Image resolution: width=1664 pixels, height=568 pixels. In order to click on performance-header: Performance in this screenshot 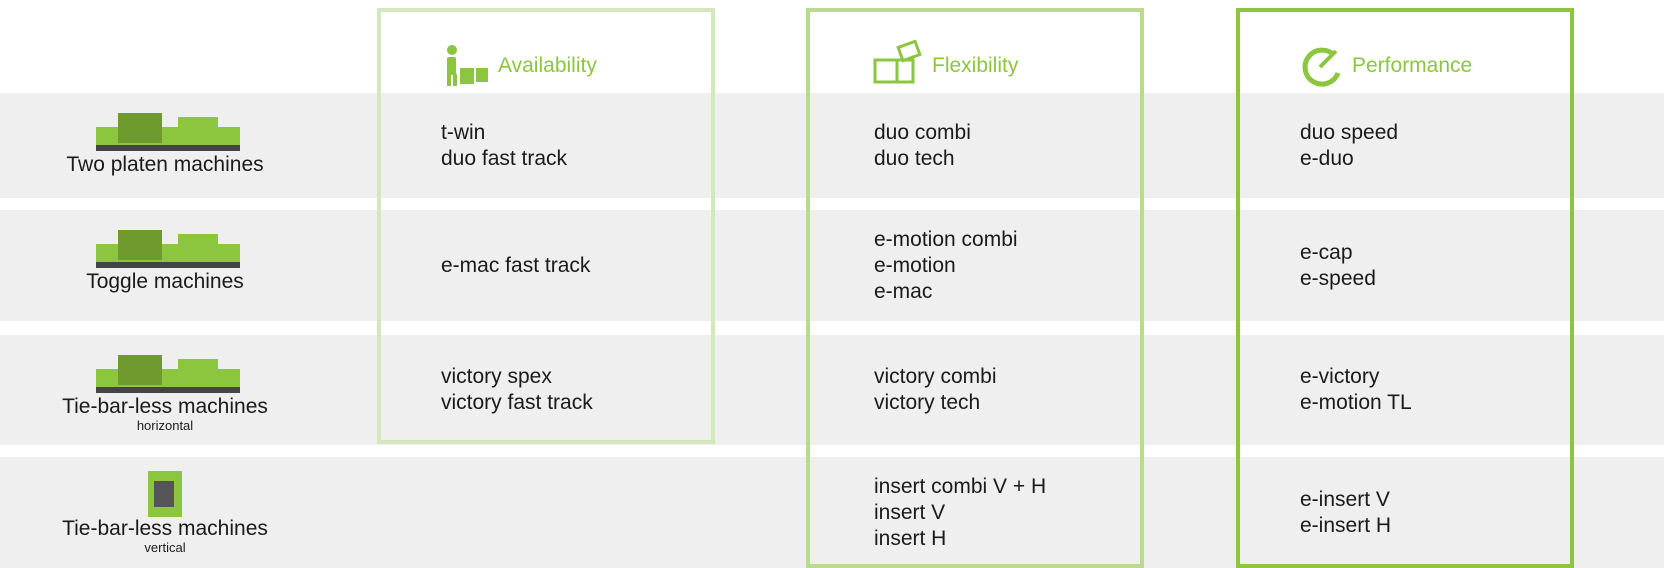, I will do `click(1385, 66)`.